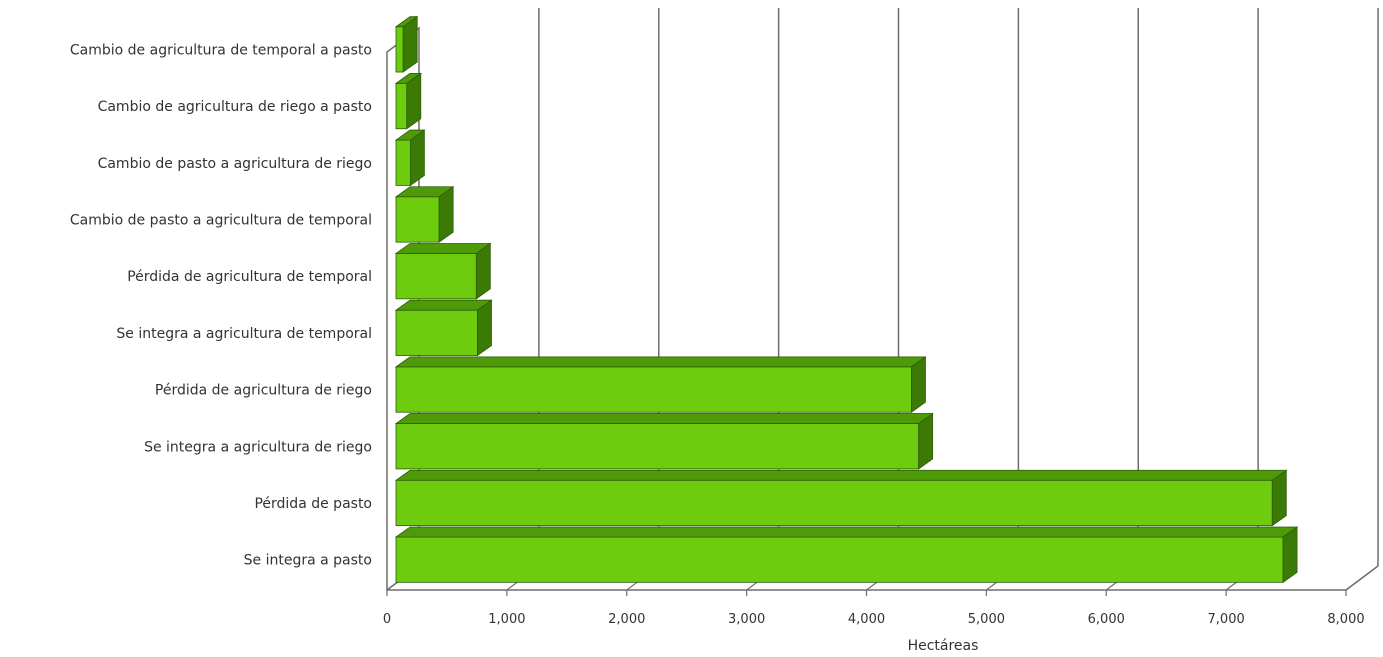  I want to click on category-label: Se integra a agricultura de temporal, so click(244, 334).